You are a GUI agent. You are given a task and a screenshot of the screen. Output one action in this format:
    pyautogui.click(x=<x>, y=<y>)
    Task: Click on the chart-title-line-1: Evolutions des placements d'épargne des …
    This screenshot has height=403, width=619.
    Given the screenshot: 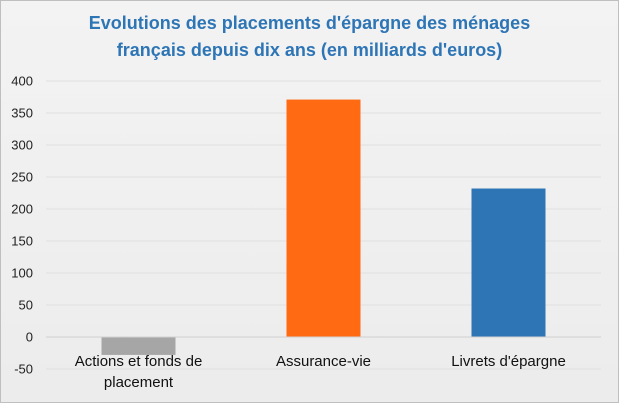 What is the action you would take?
    pyautogui.click(x=309, y=23)
    